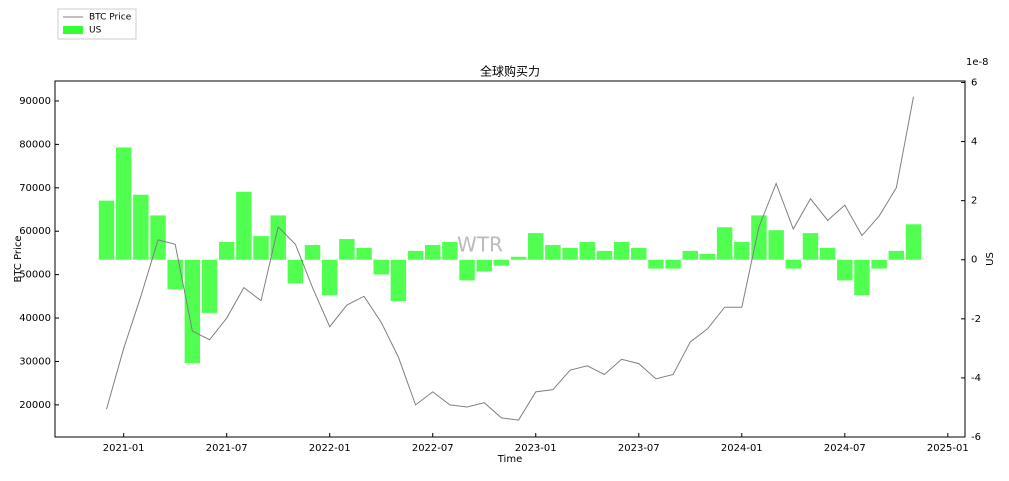 The width and height of the screenshot is (1009, 481). What do you see at coordinates (35, 188) in the screenshot?
I see `y-tick-label: 70000` at bounding box center [35, 188].